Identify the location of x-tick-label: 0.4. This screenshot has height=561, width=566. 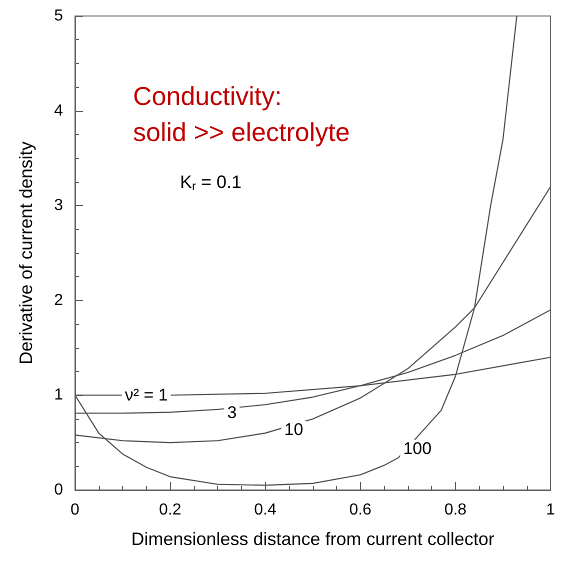
(265, 510).